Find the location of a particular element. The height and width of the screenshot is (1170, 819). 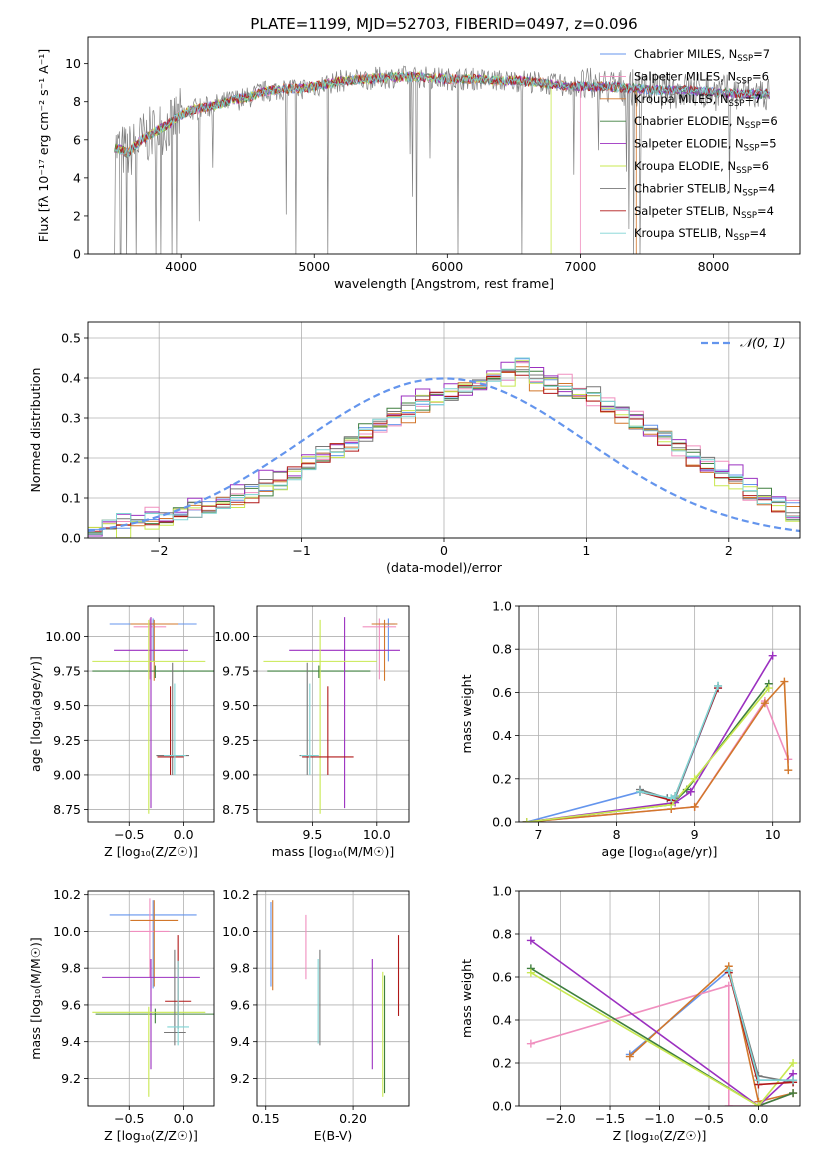

y-tick-label: 4 is located at coordinates (77, 177).